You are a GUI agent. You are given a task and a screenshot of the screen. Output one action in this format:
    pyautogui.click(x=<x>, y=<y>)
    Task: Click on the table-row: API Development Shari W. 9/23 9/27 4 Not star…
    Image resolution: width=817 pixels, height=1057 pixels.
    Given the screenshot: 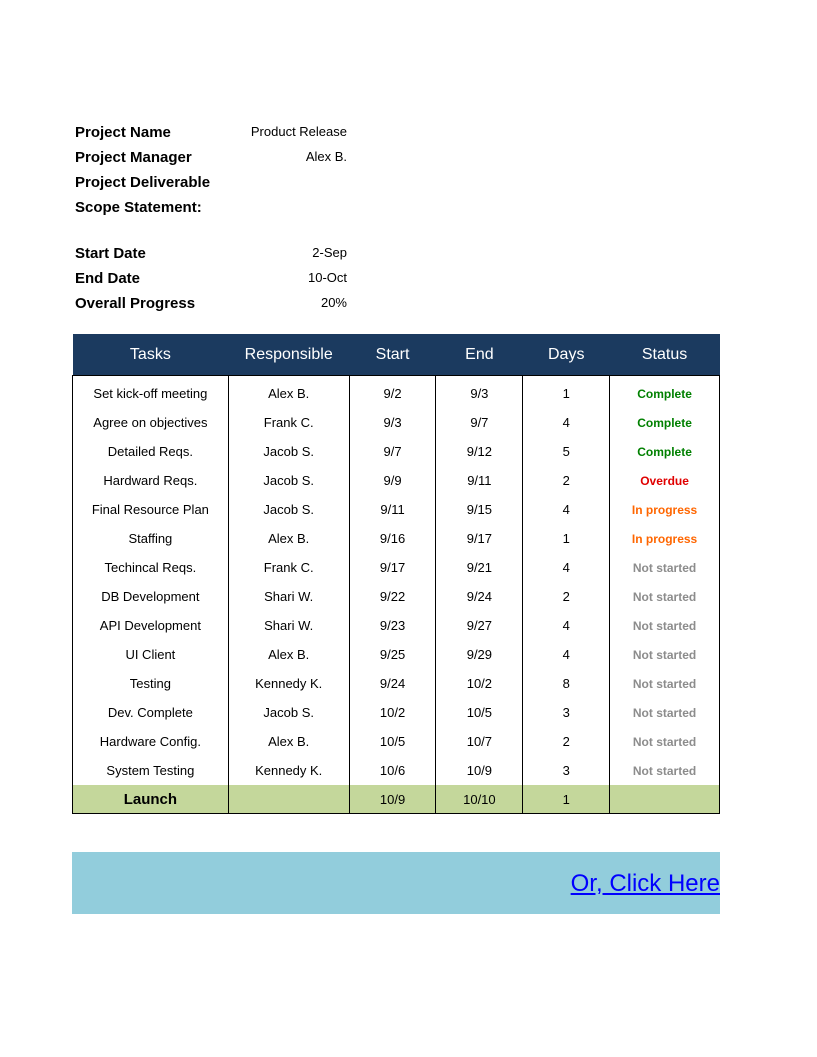 What is the action you would take?
    pyautogui.click(x=396, y=625)
    